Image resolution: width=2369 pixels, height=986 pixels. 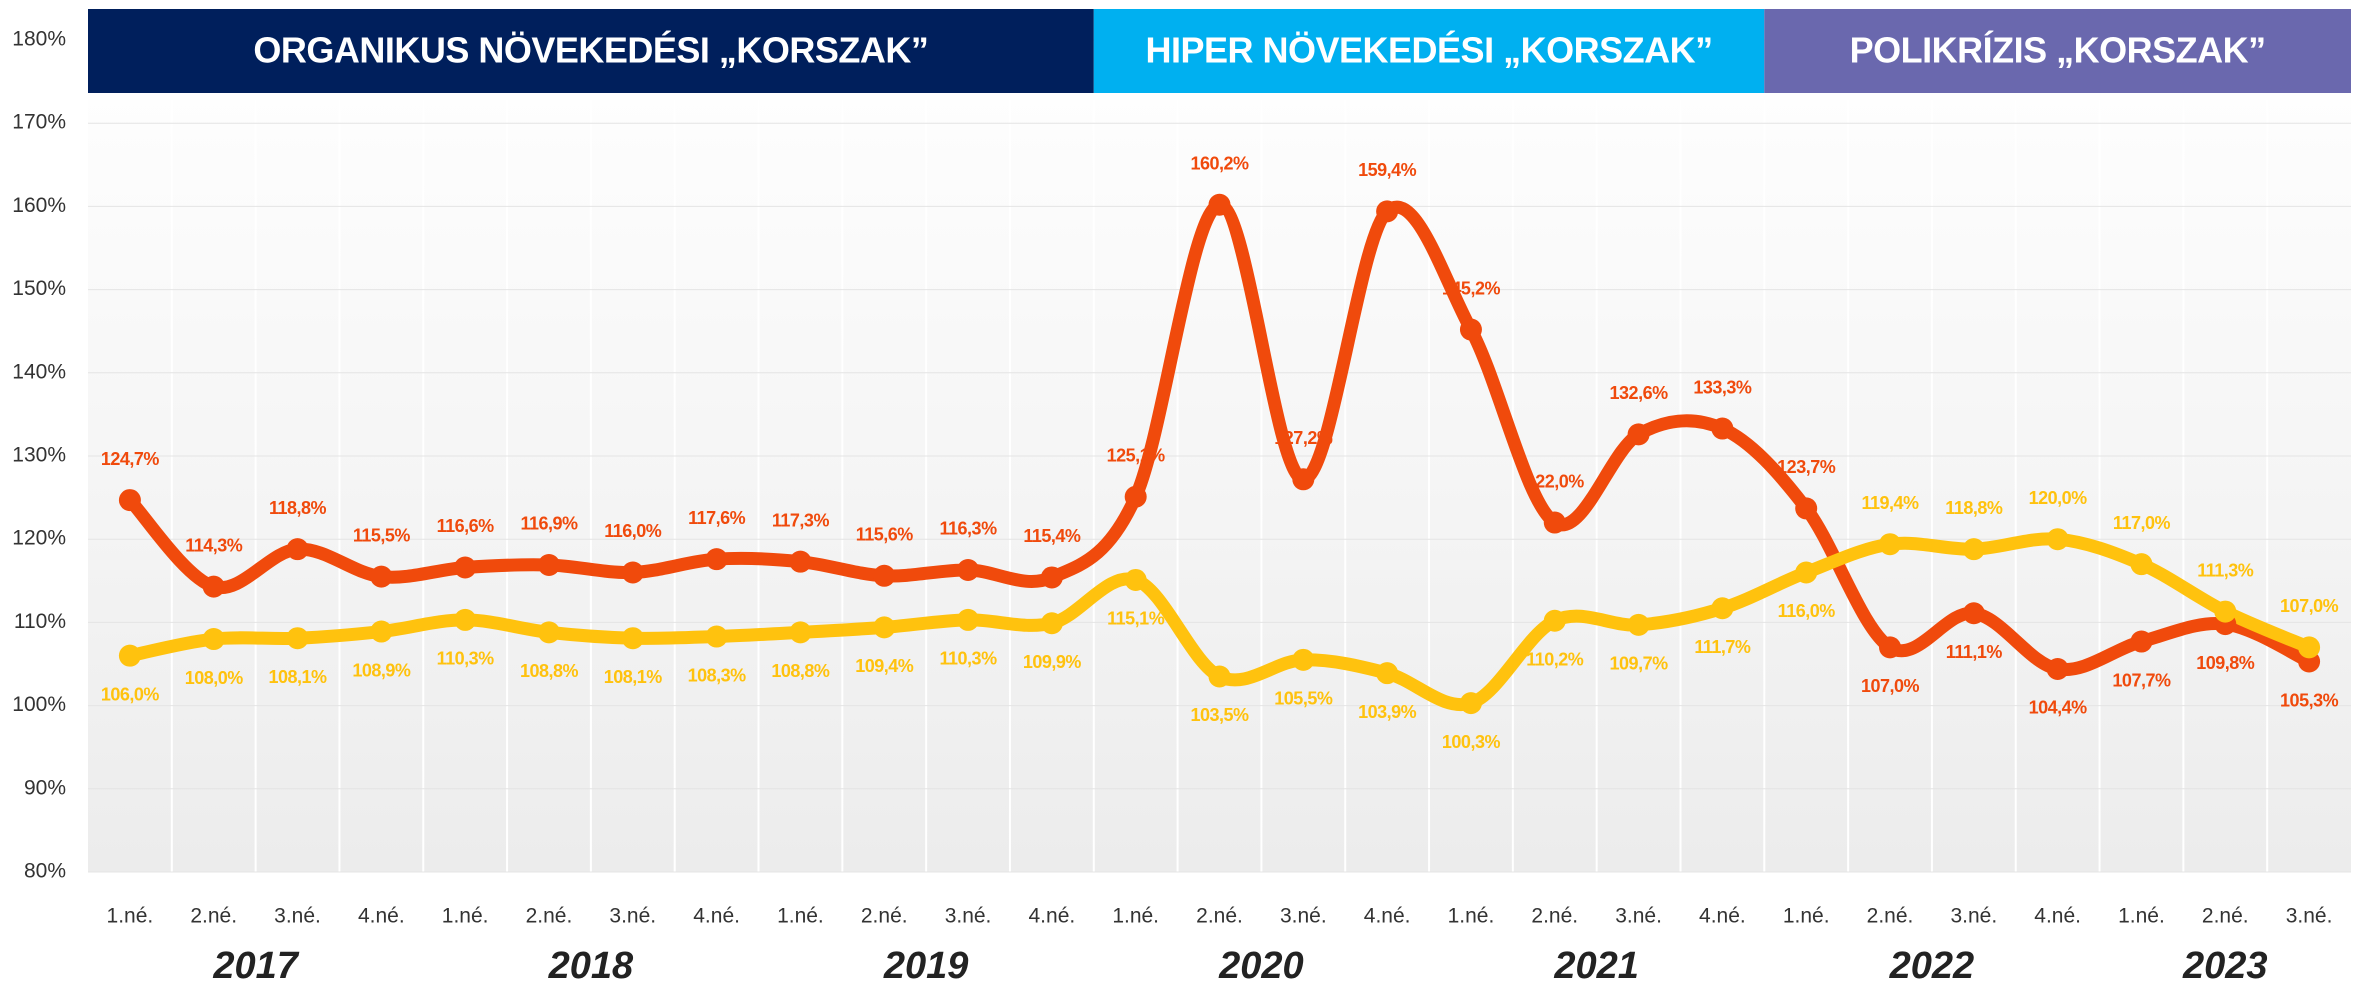 What do you see at coordinates (1974, 508) in the screenshot?
I see `data-label: 118,8%` at bounding box center [1974, 508].